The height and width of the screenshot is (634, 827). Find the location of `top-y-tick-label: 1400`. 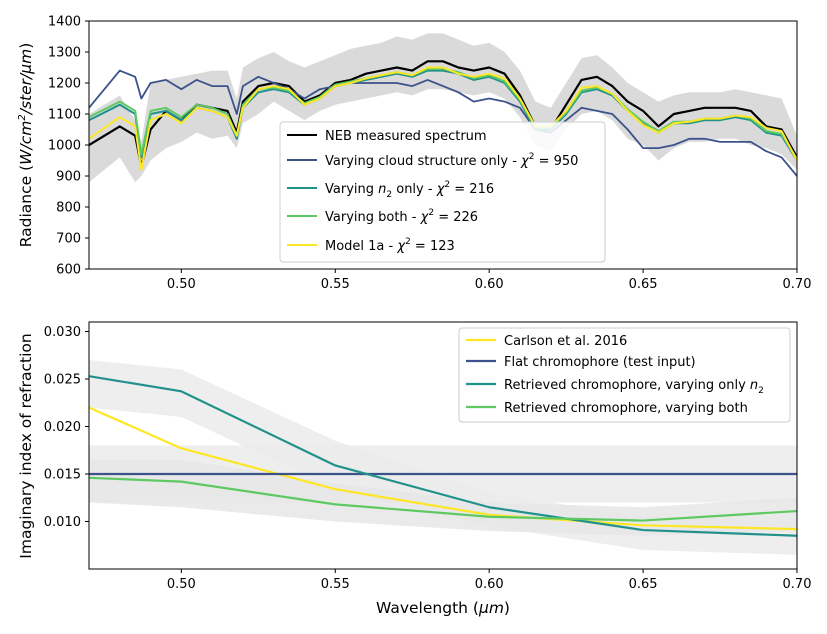

top-y-tick-label: 1400 is located at coordinates (64, 22).